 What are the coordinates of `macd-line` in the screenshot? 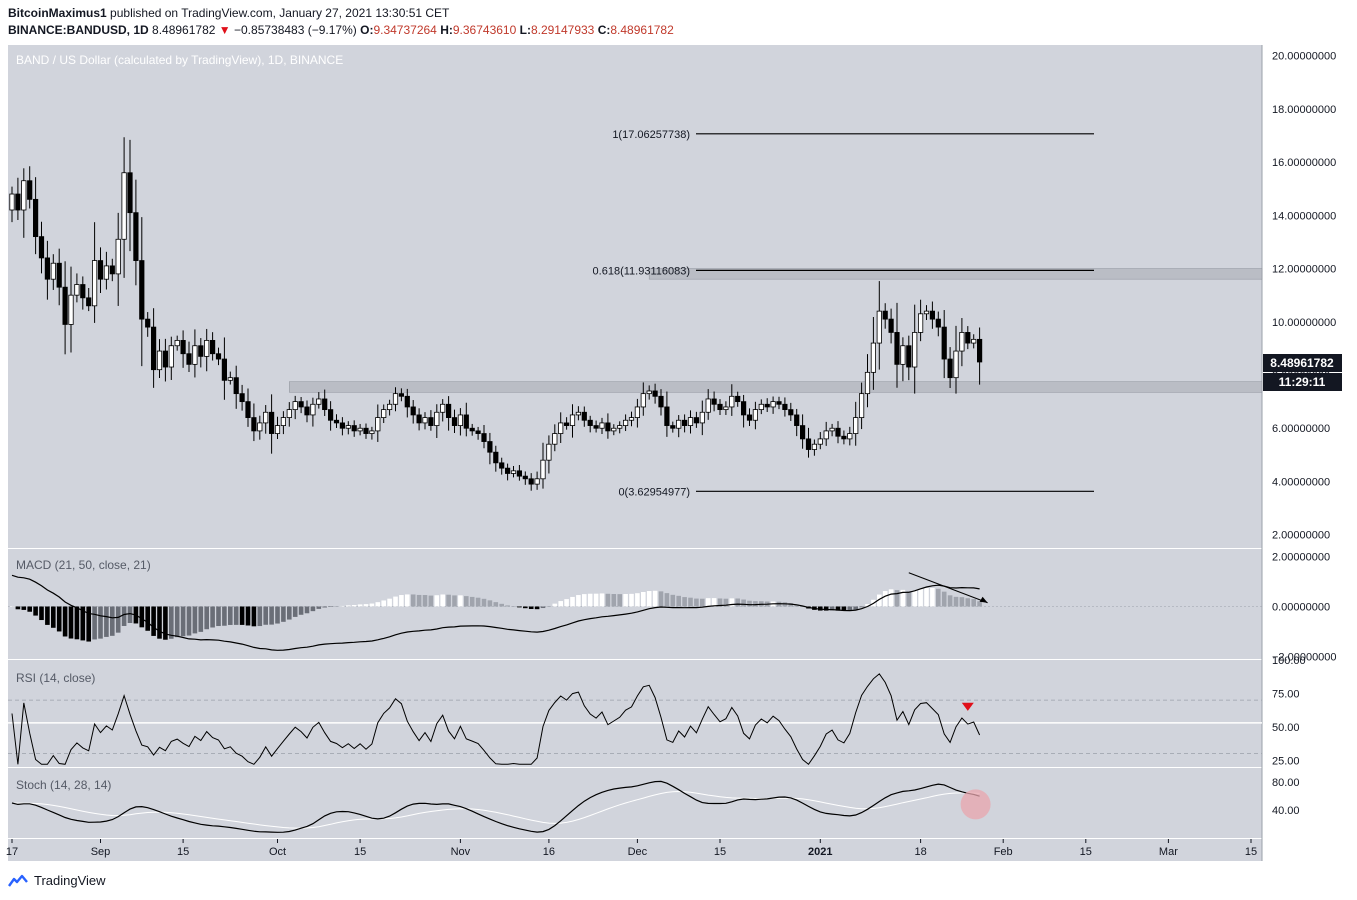 It's located at (495, 612).